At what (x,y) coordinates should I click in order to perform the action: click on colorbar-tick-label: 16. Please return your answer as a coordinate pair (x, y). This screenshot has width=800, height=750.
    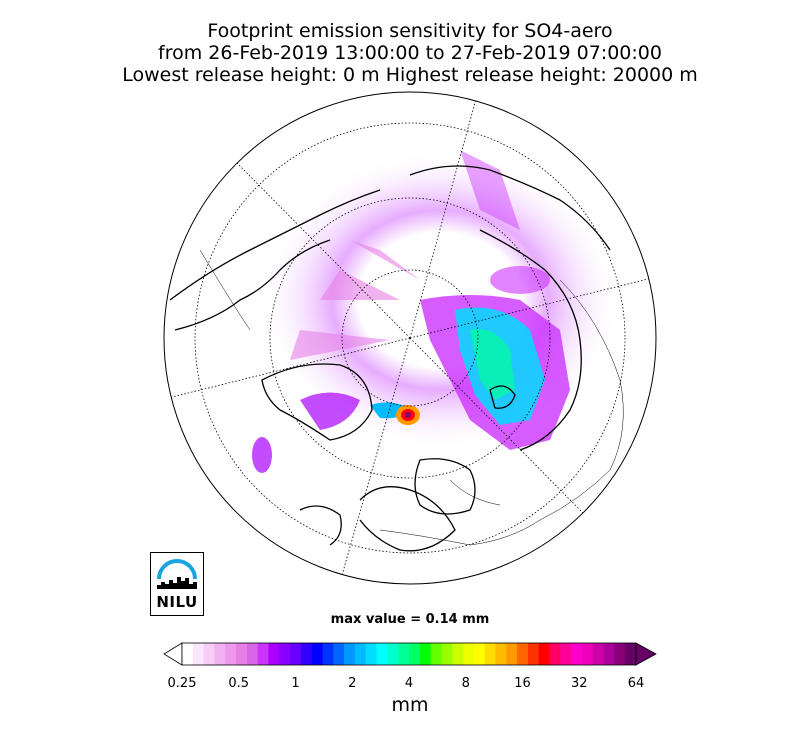
    Looking at the image, I should click on (522, 683).